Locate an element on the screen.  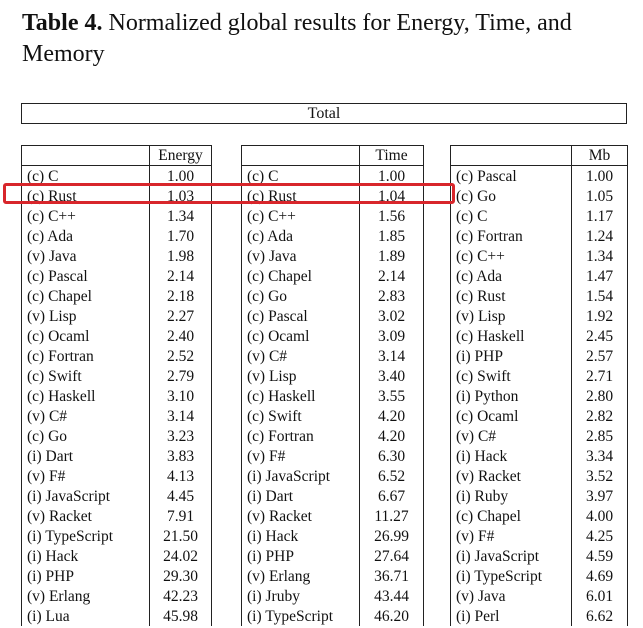
value-cell: 1.05 is located at coordinates (599, 196).